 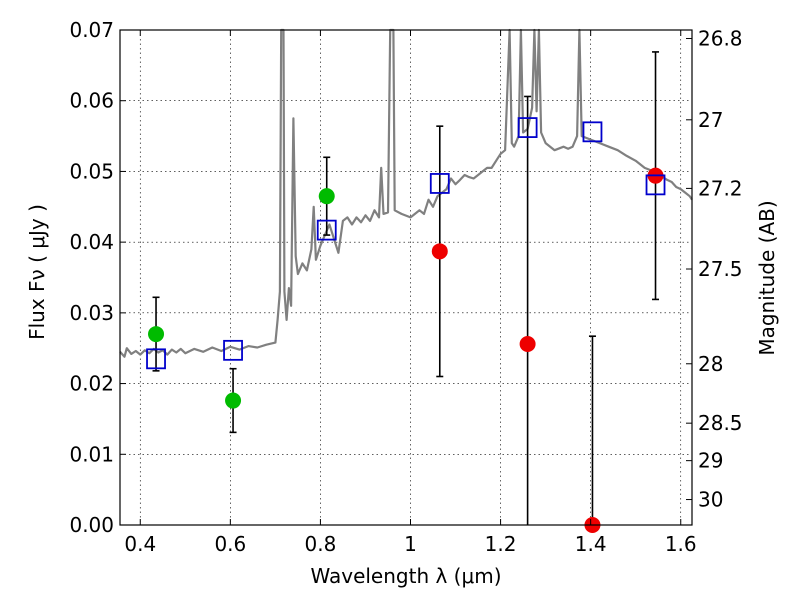 I want to click on y-tick-label: 0.07, so click(x=91, y=30).